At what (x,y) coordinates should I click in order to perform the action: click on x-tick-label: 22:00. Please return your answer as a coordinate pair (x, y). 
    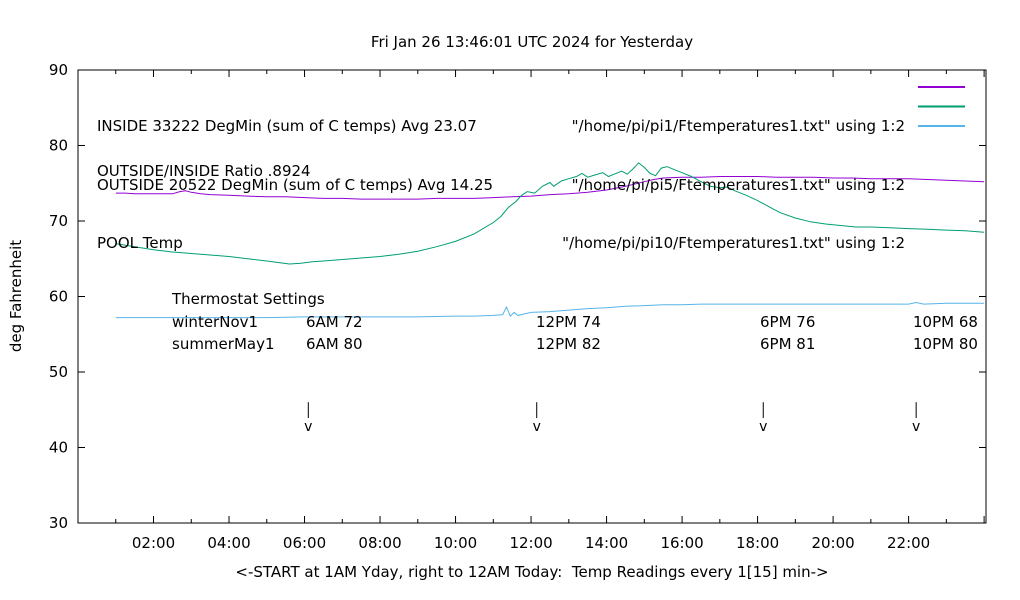
    Looking at the image, I should click on (908, 543).